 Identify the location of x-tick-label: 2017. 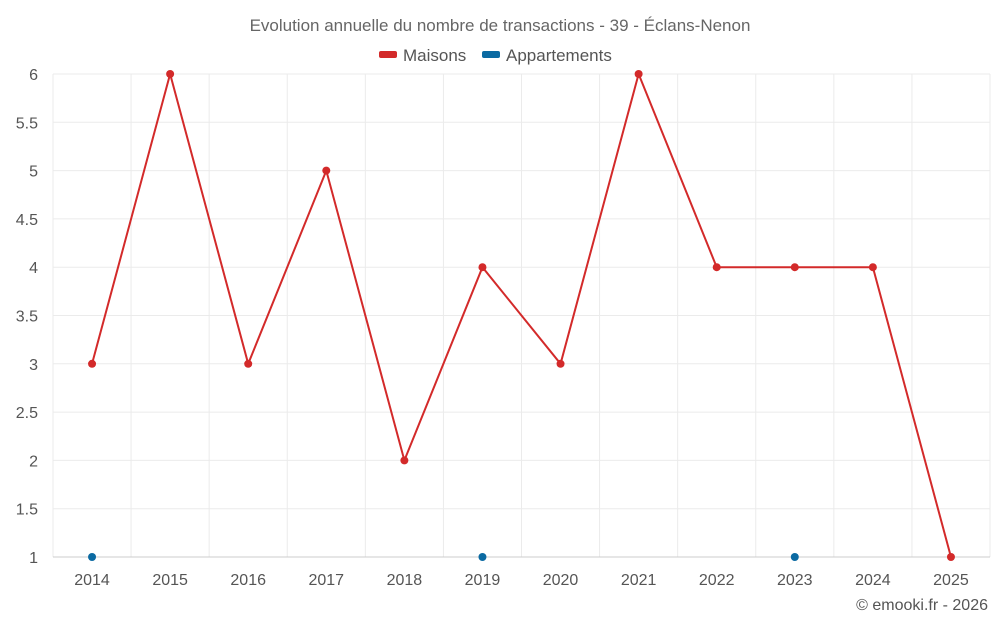
(326, 580).